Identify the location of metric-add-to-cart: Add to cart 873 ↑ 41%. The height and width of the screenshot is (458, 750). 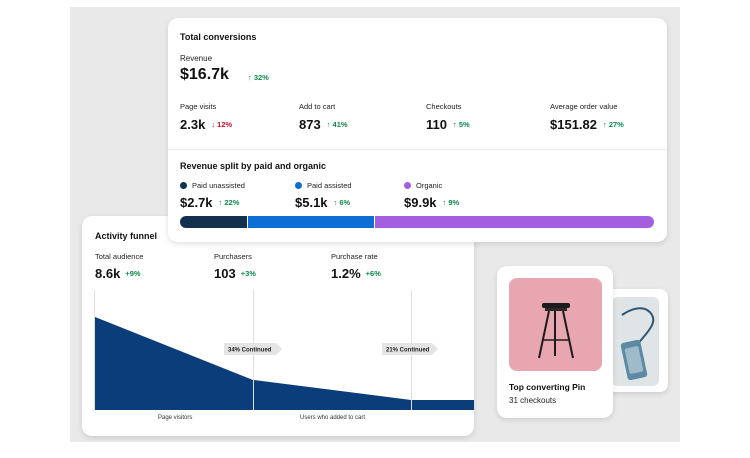
(323, 118).